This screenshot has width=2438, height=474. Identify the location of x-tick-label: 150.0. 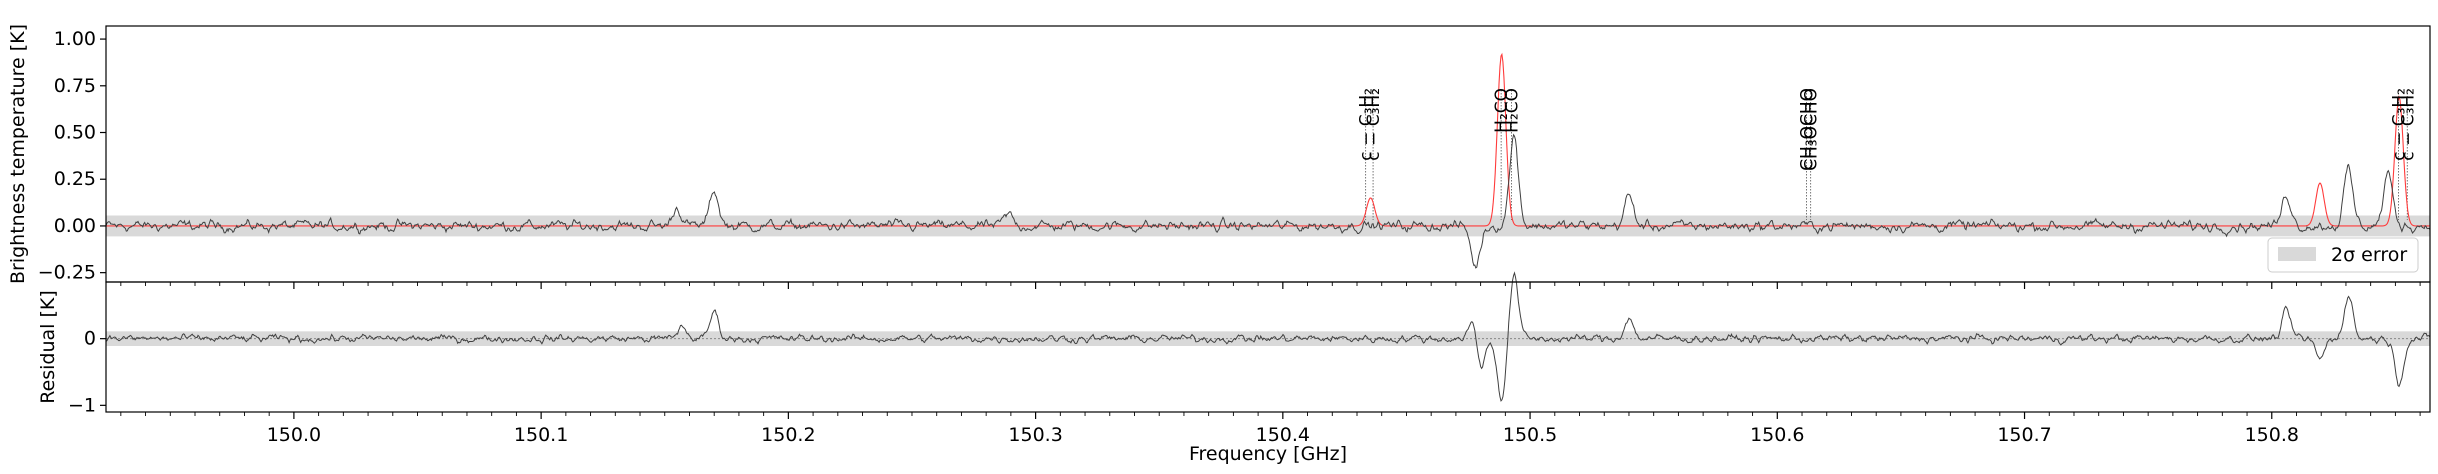
(294, 435).